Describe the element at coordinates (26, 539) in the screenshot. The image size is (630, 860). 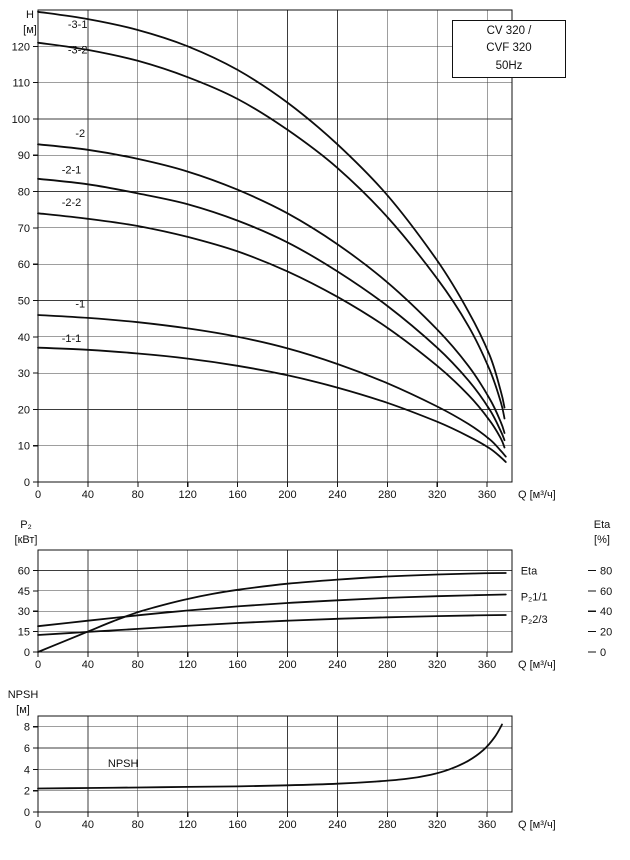
I see `axis-unit: [кВт]` at that location.